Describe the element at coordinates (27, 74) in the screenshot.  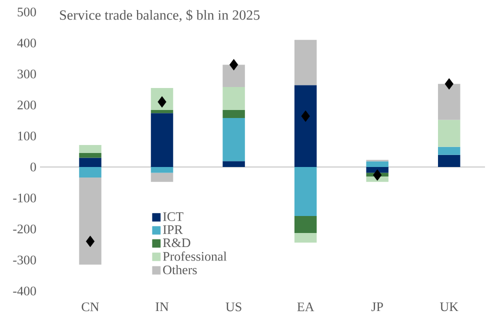
I see `y-tick-label: 300` at that location.